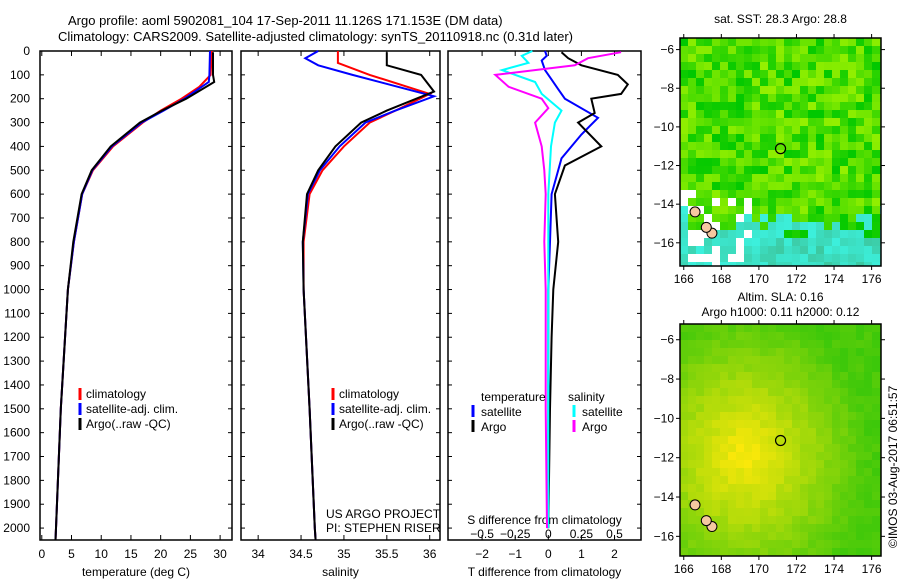 This screenshot has width=900, height=580. Describe the element at coordinates (667, 88) in the screenshot. I see `sst-ytick-label: −8` at that location.